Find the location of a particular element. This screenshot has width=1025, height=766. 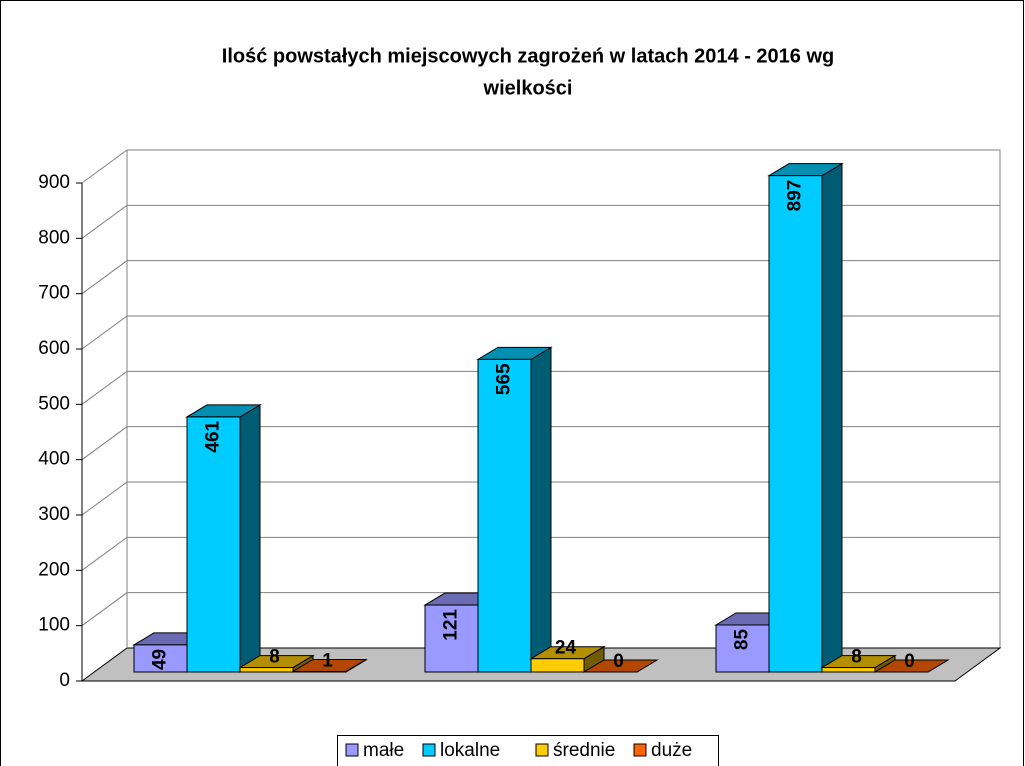

chart-title: wielkości is located at coordinates (528, 88).